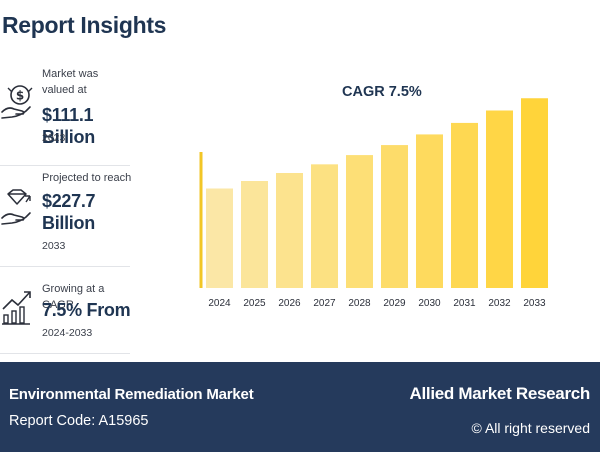  I want to click on market-name: Environmental Remediation Market, so click(131, 394).